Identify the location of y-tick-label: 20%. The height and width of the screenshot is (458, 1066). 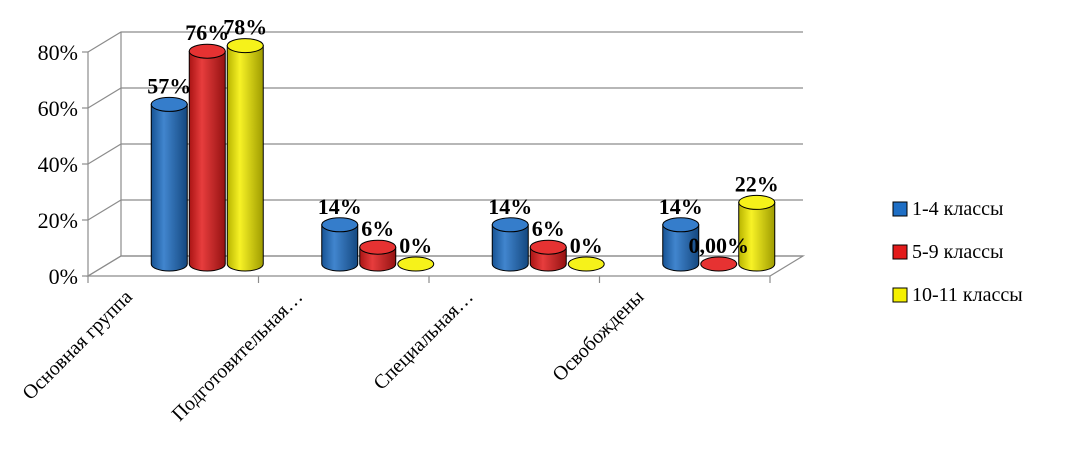
(58, 220).